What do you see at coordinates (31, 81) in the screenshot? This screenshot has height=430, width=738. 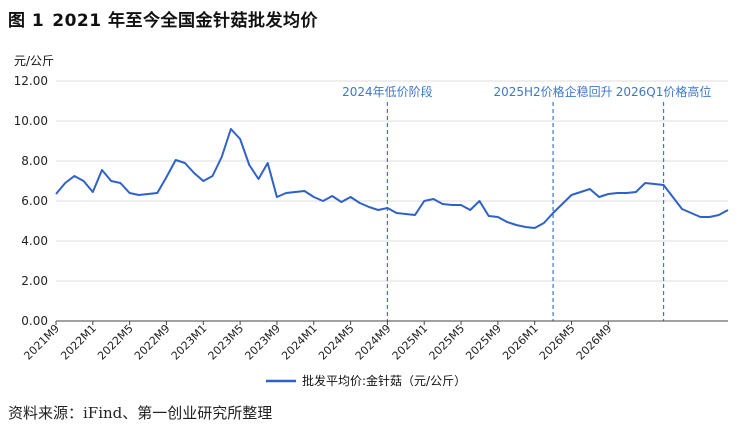 I see `y-tick-label: 12.00` at bounding box center [31, 81].